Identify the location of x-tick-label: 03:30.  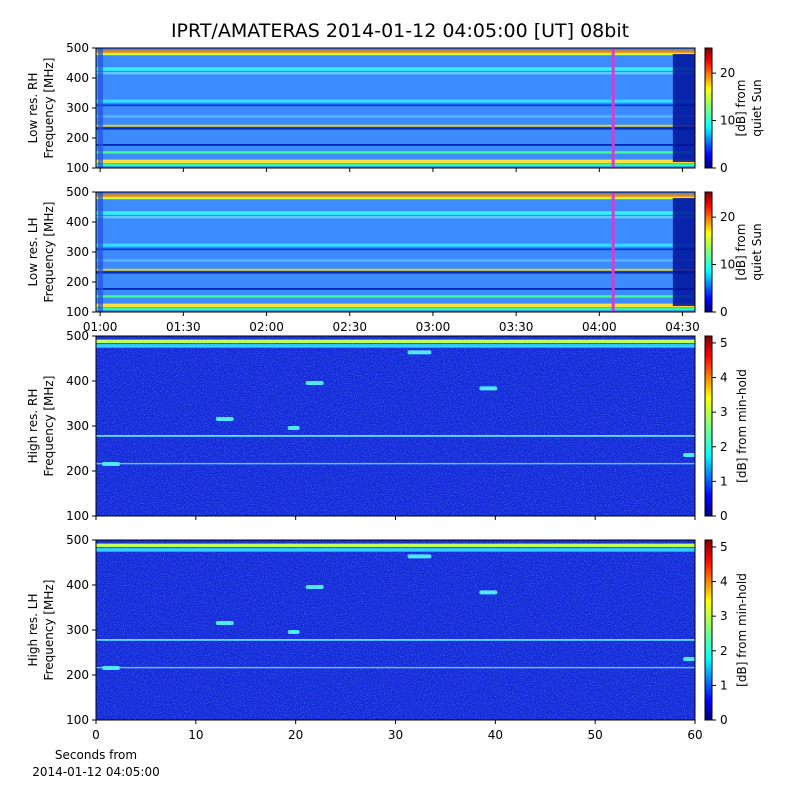
(516, 327).